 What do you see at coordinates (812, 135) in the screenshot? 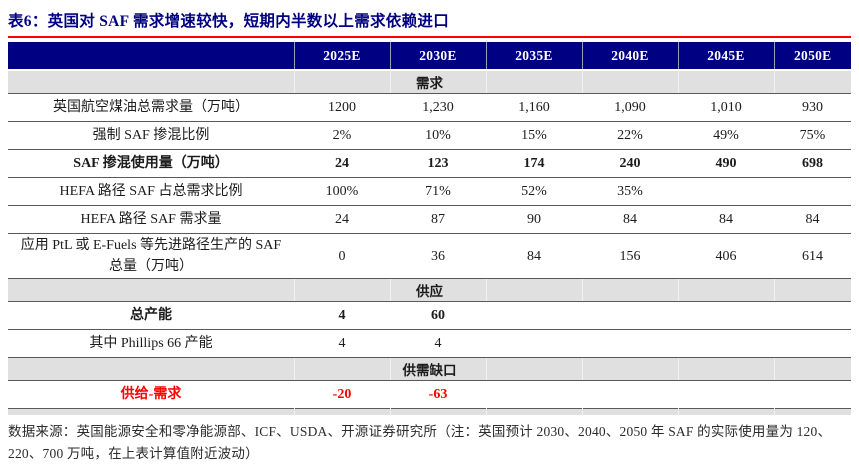
I see `value-cell: 75%` at bounding box center [812, 135].